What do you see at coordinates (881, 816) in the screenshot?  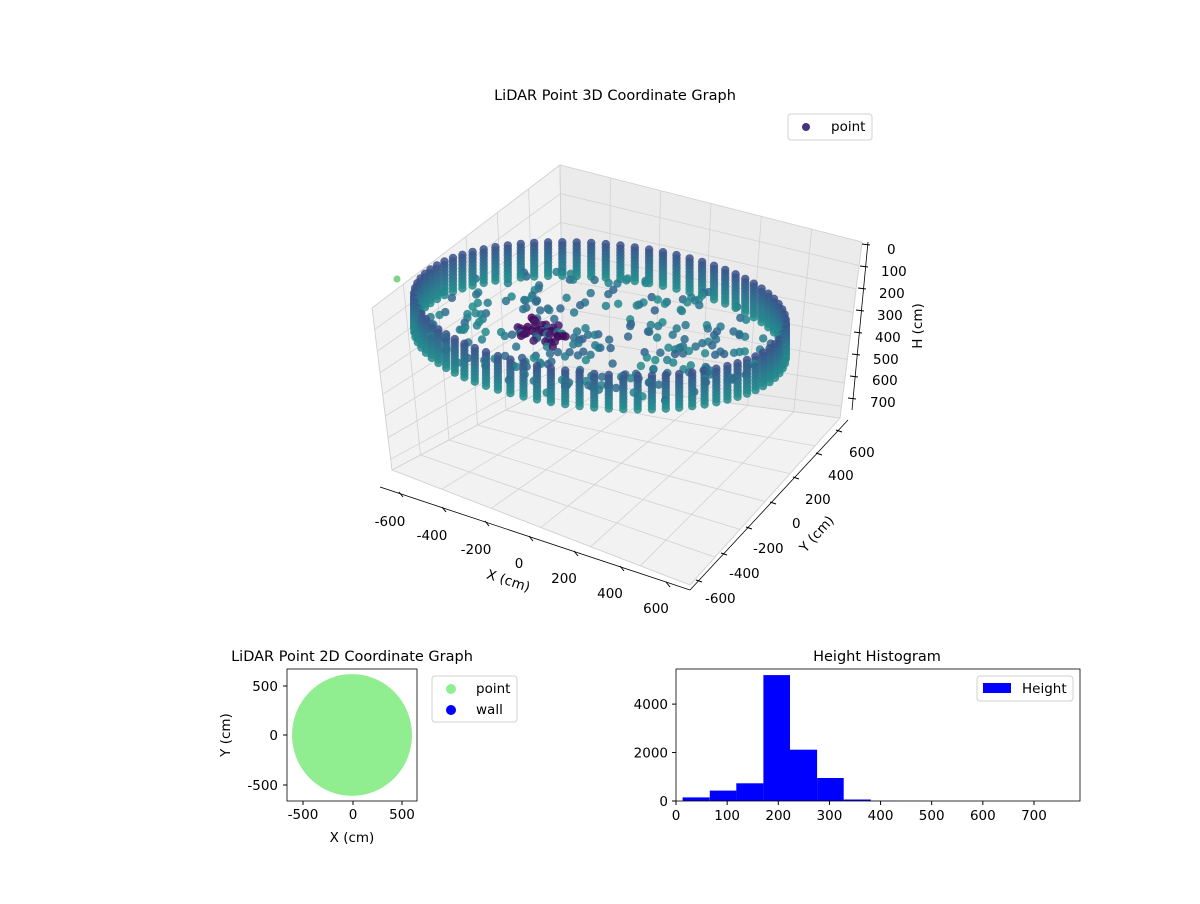 I see `histogram-x-tick-label: 400` at bounding box center [881, 816].